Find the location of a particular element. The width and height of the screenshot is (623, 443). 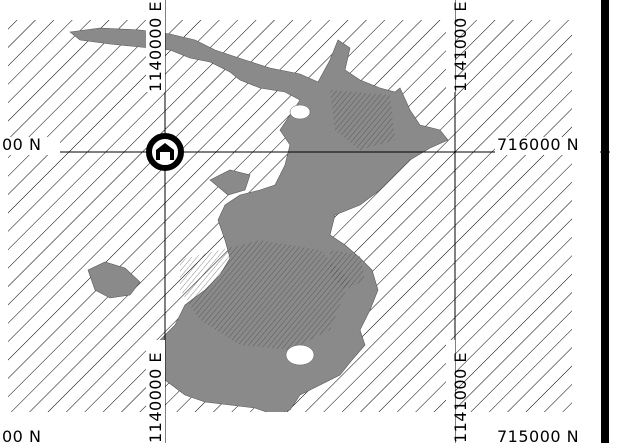

easting-label-left-bottom: 1140000 E is located at coordinates (155, 397).